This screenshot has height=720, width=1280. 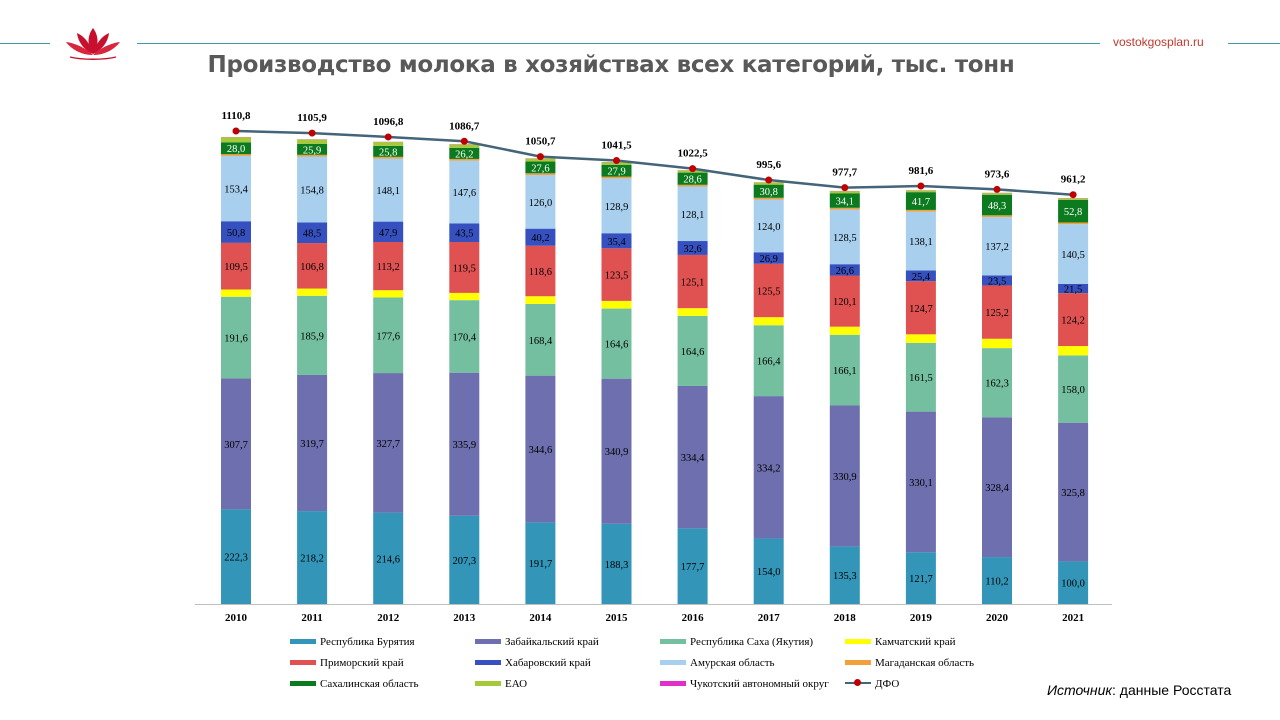 I want to click on legend-label: Республика Саха (Якутия), so click(x=752, y=642).